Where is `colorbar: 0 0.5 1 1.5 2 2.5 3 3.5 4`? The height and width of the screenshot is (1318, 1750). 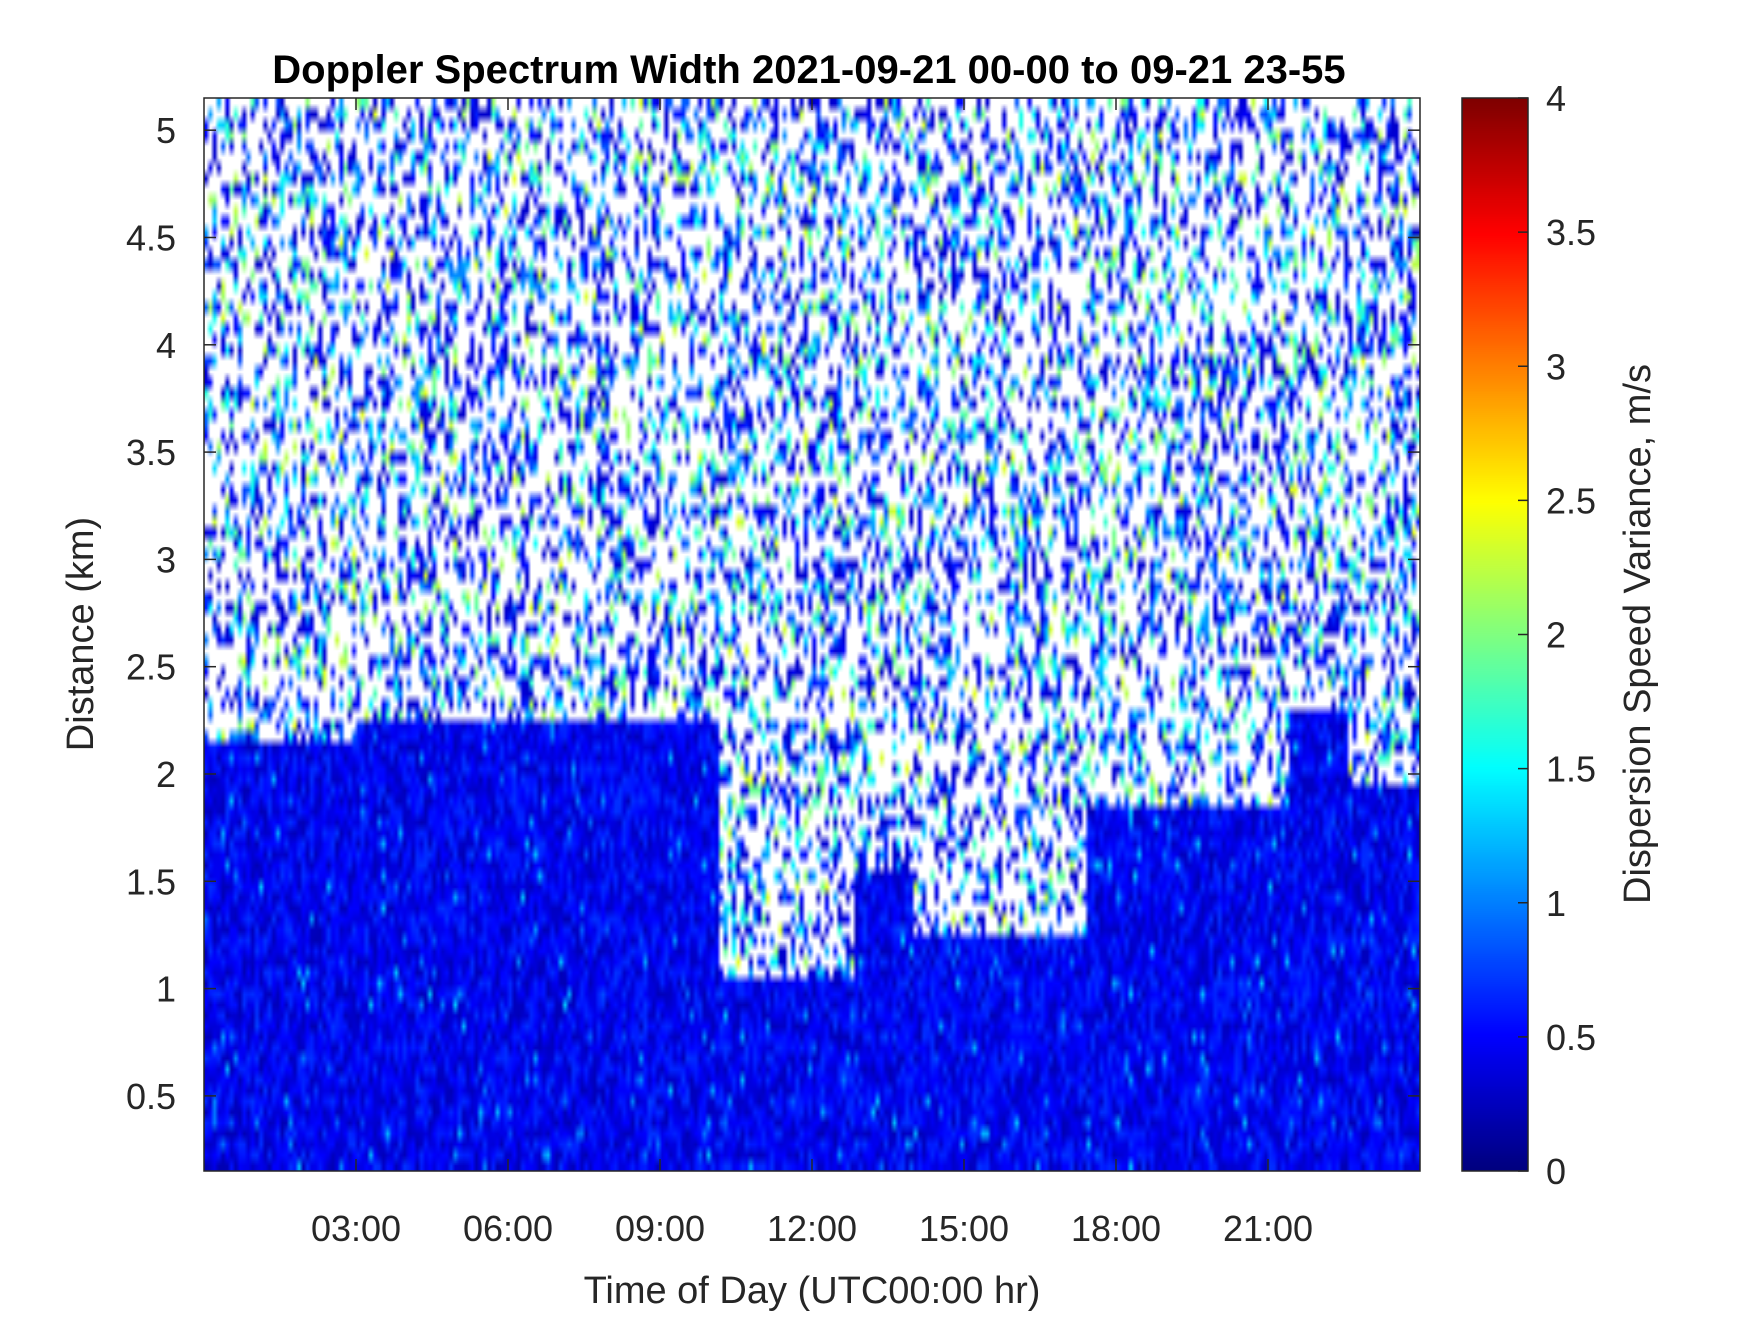 colorbar: 0 0.5 1 1.5 2 2.5 3 3.5 4 is located at coordinates (1528, 635).